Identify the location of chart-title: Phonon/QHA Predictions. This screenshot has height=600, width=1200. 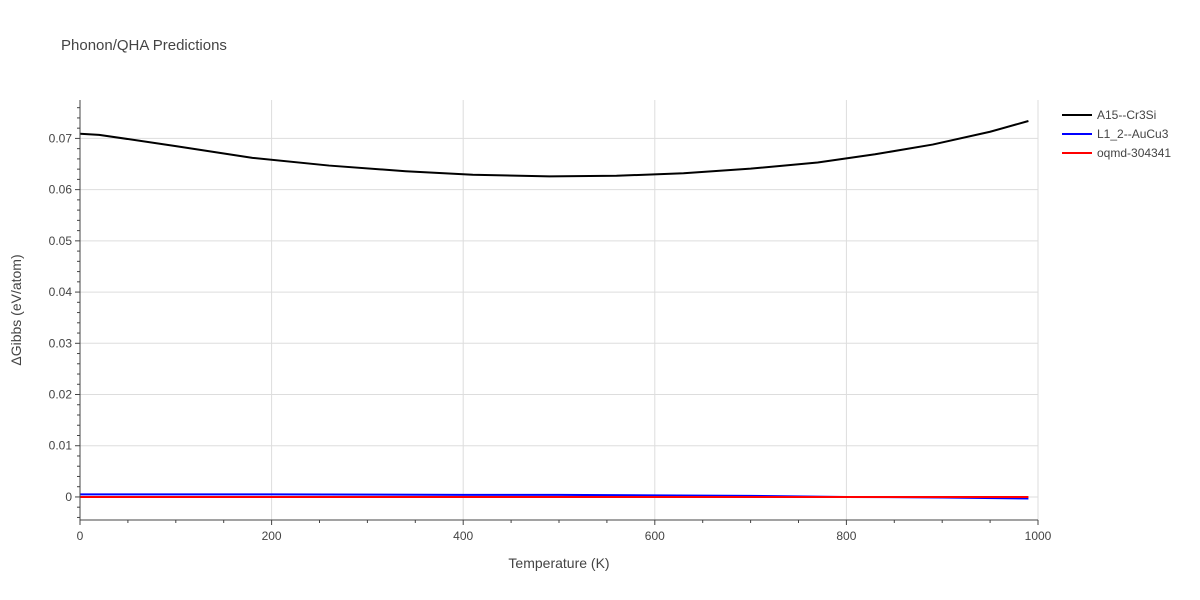
(144, 45).